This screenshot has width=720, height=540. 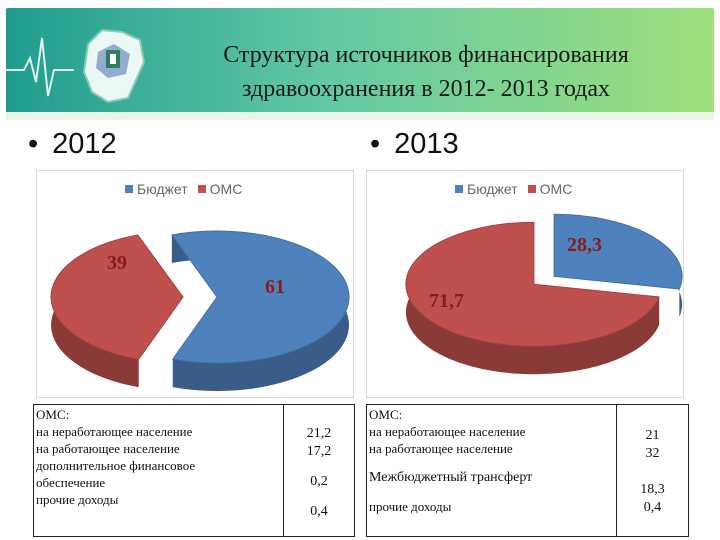 I want to click on oms-row-label: Межбюджетный трансферт, so click(x=451, y=477).